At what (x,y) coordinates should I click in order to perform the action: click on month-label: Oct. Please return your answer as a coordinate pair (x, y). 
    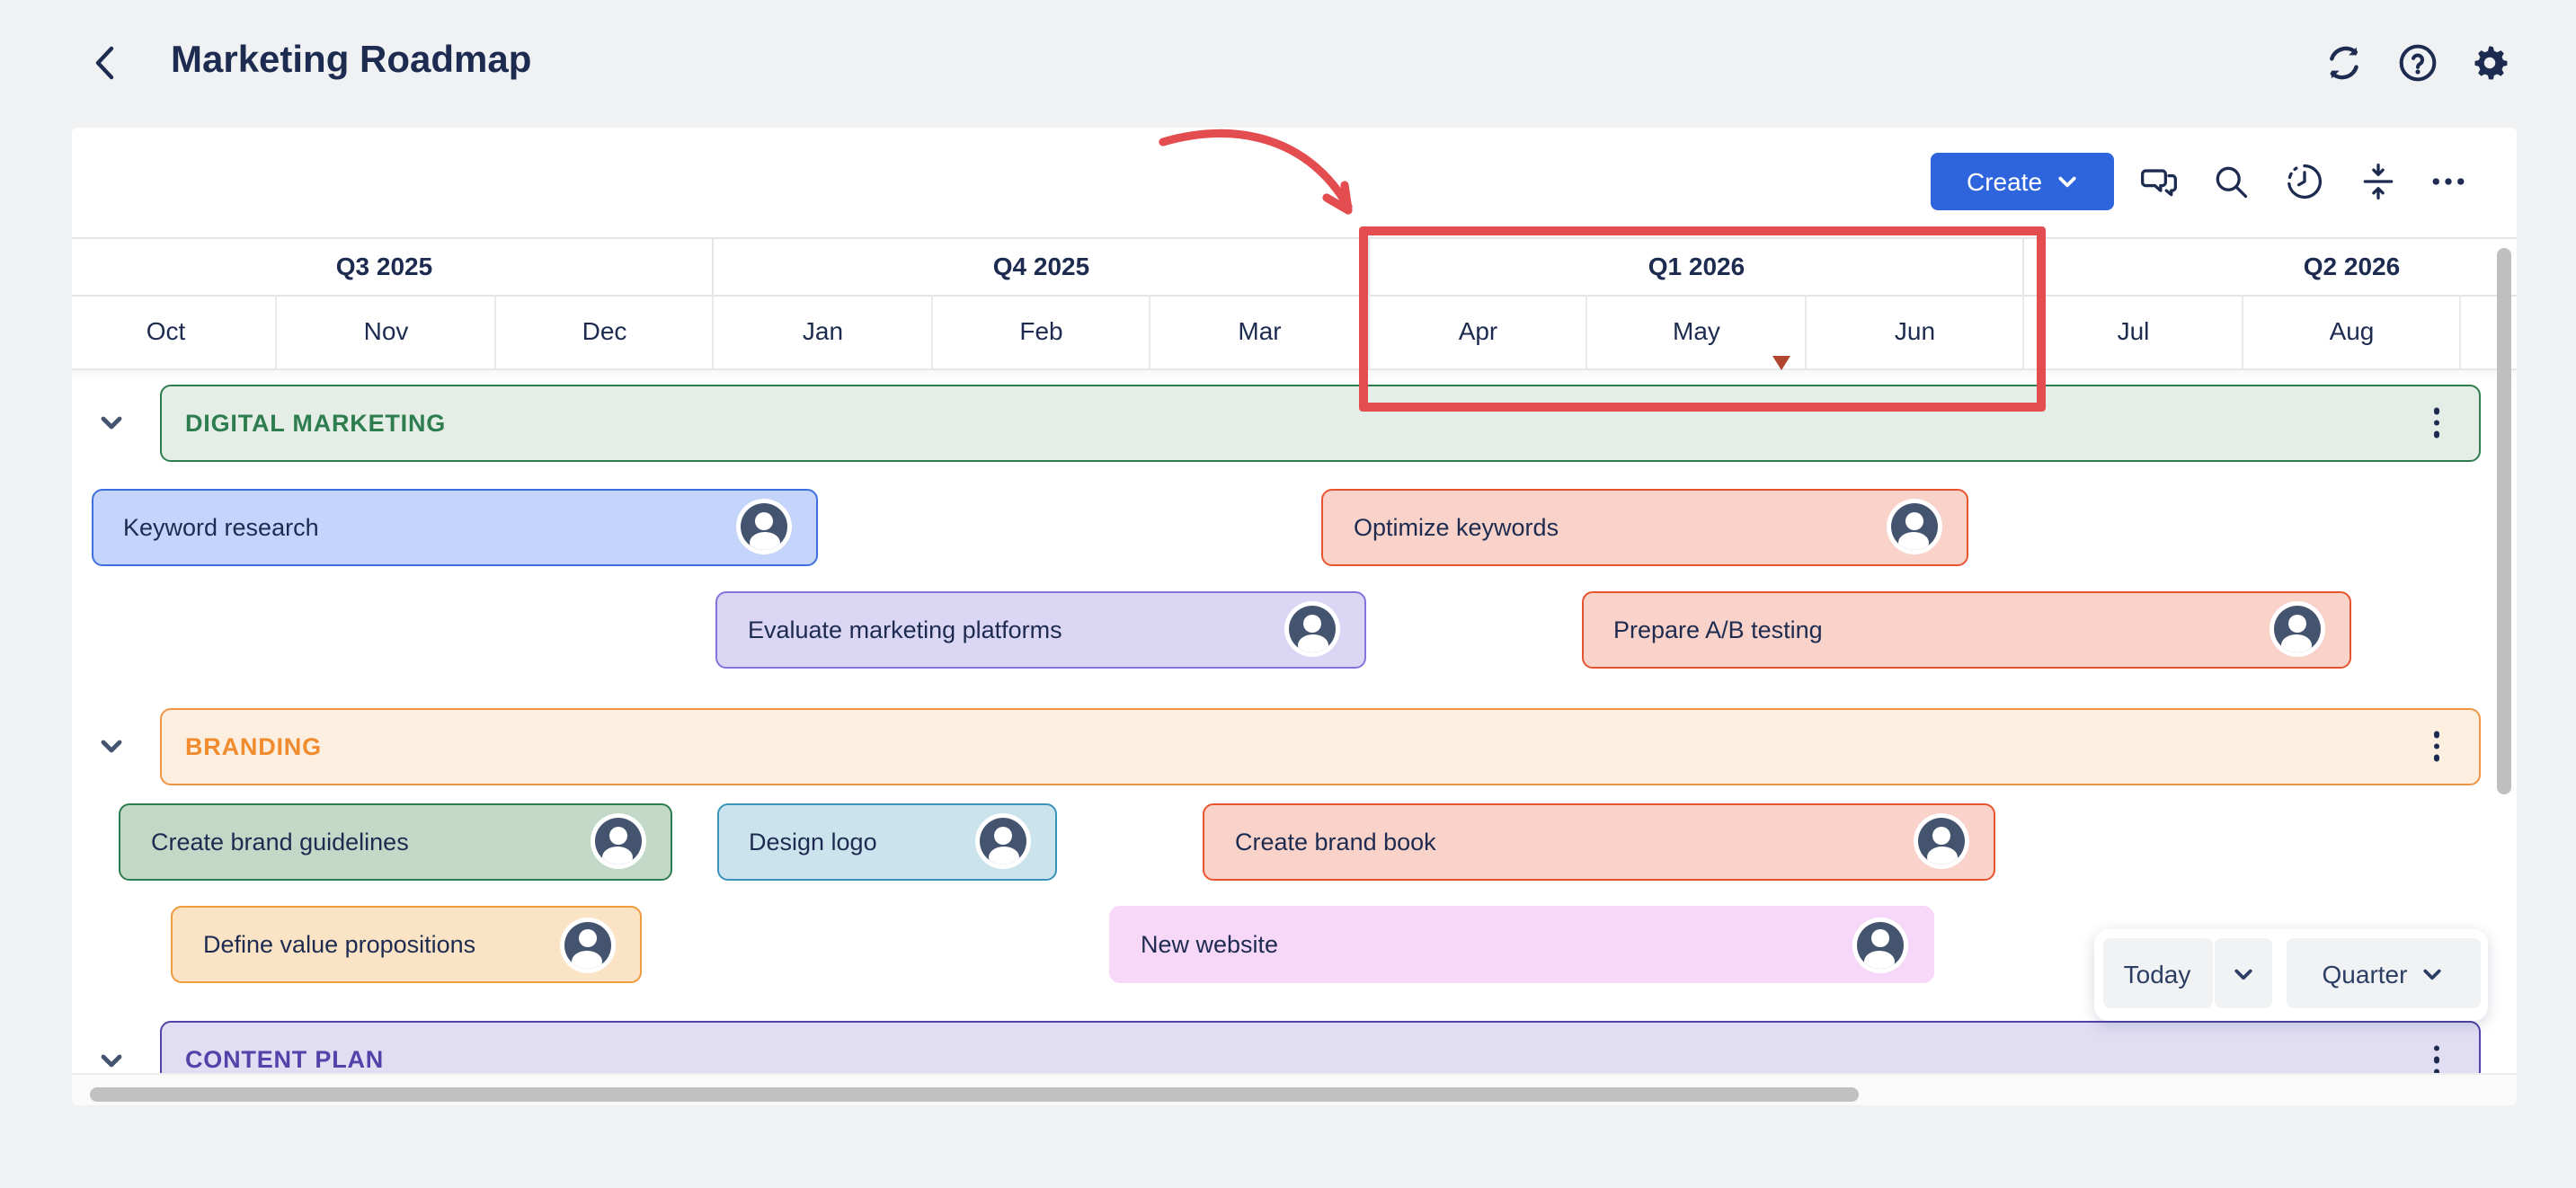
    Looking at the image, I should click on (166, 331).